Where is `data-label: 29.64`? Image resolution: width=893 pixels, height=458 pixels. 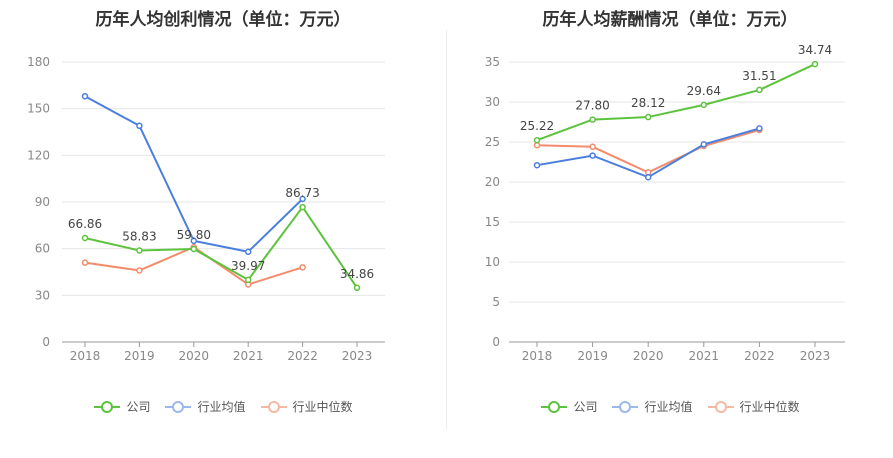 data-label: 29.64 is located at coordinates (704, 91).